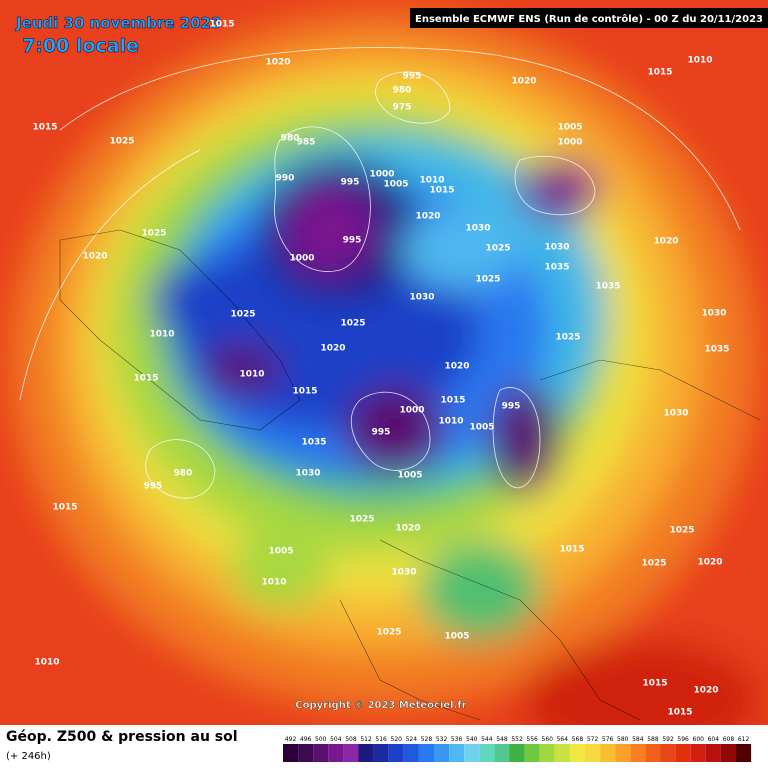 Image resolution: width=768 pixels, height=768 pixels. What do you see at coordinates (366, 739) in the screenshot?
I see `scale-label: 512` at bounding box center [366, 739].